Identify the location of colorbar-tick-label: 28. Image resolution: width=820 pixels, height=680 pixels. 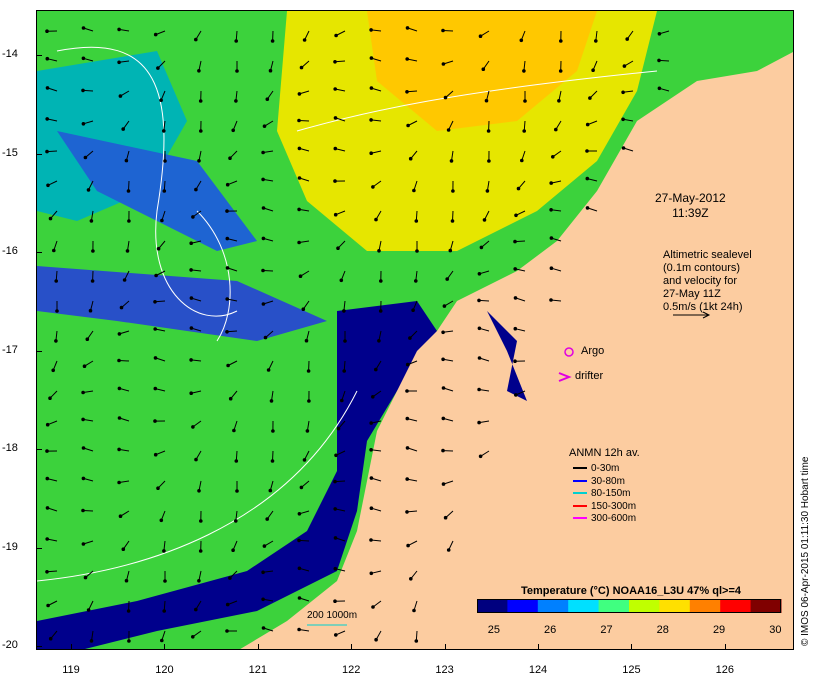
(663, 630).